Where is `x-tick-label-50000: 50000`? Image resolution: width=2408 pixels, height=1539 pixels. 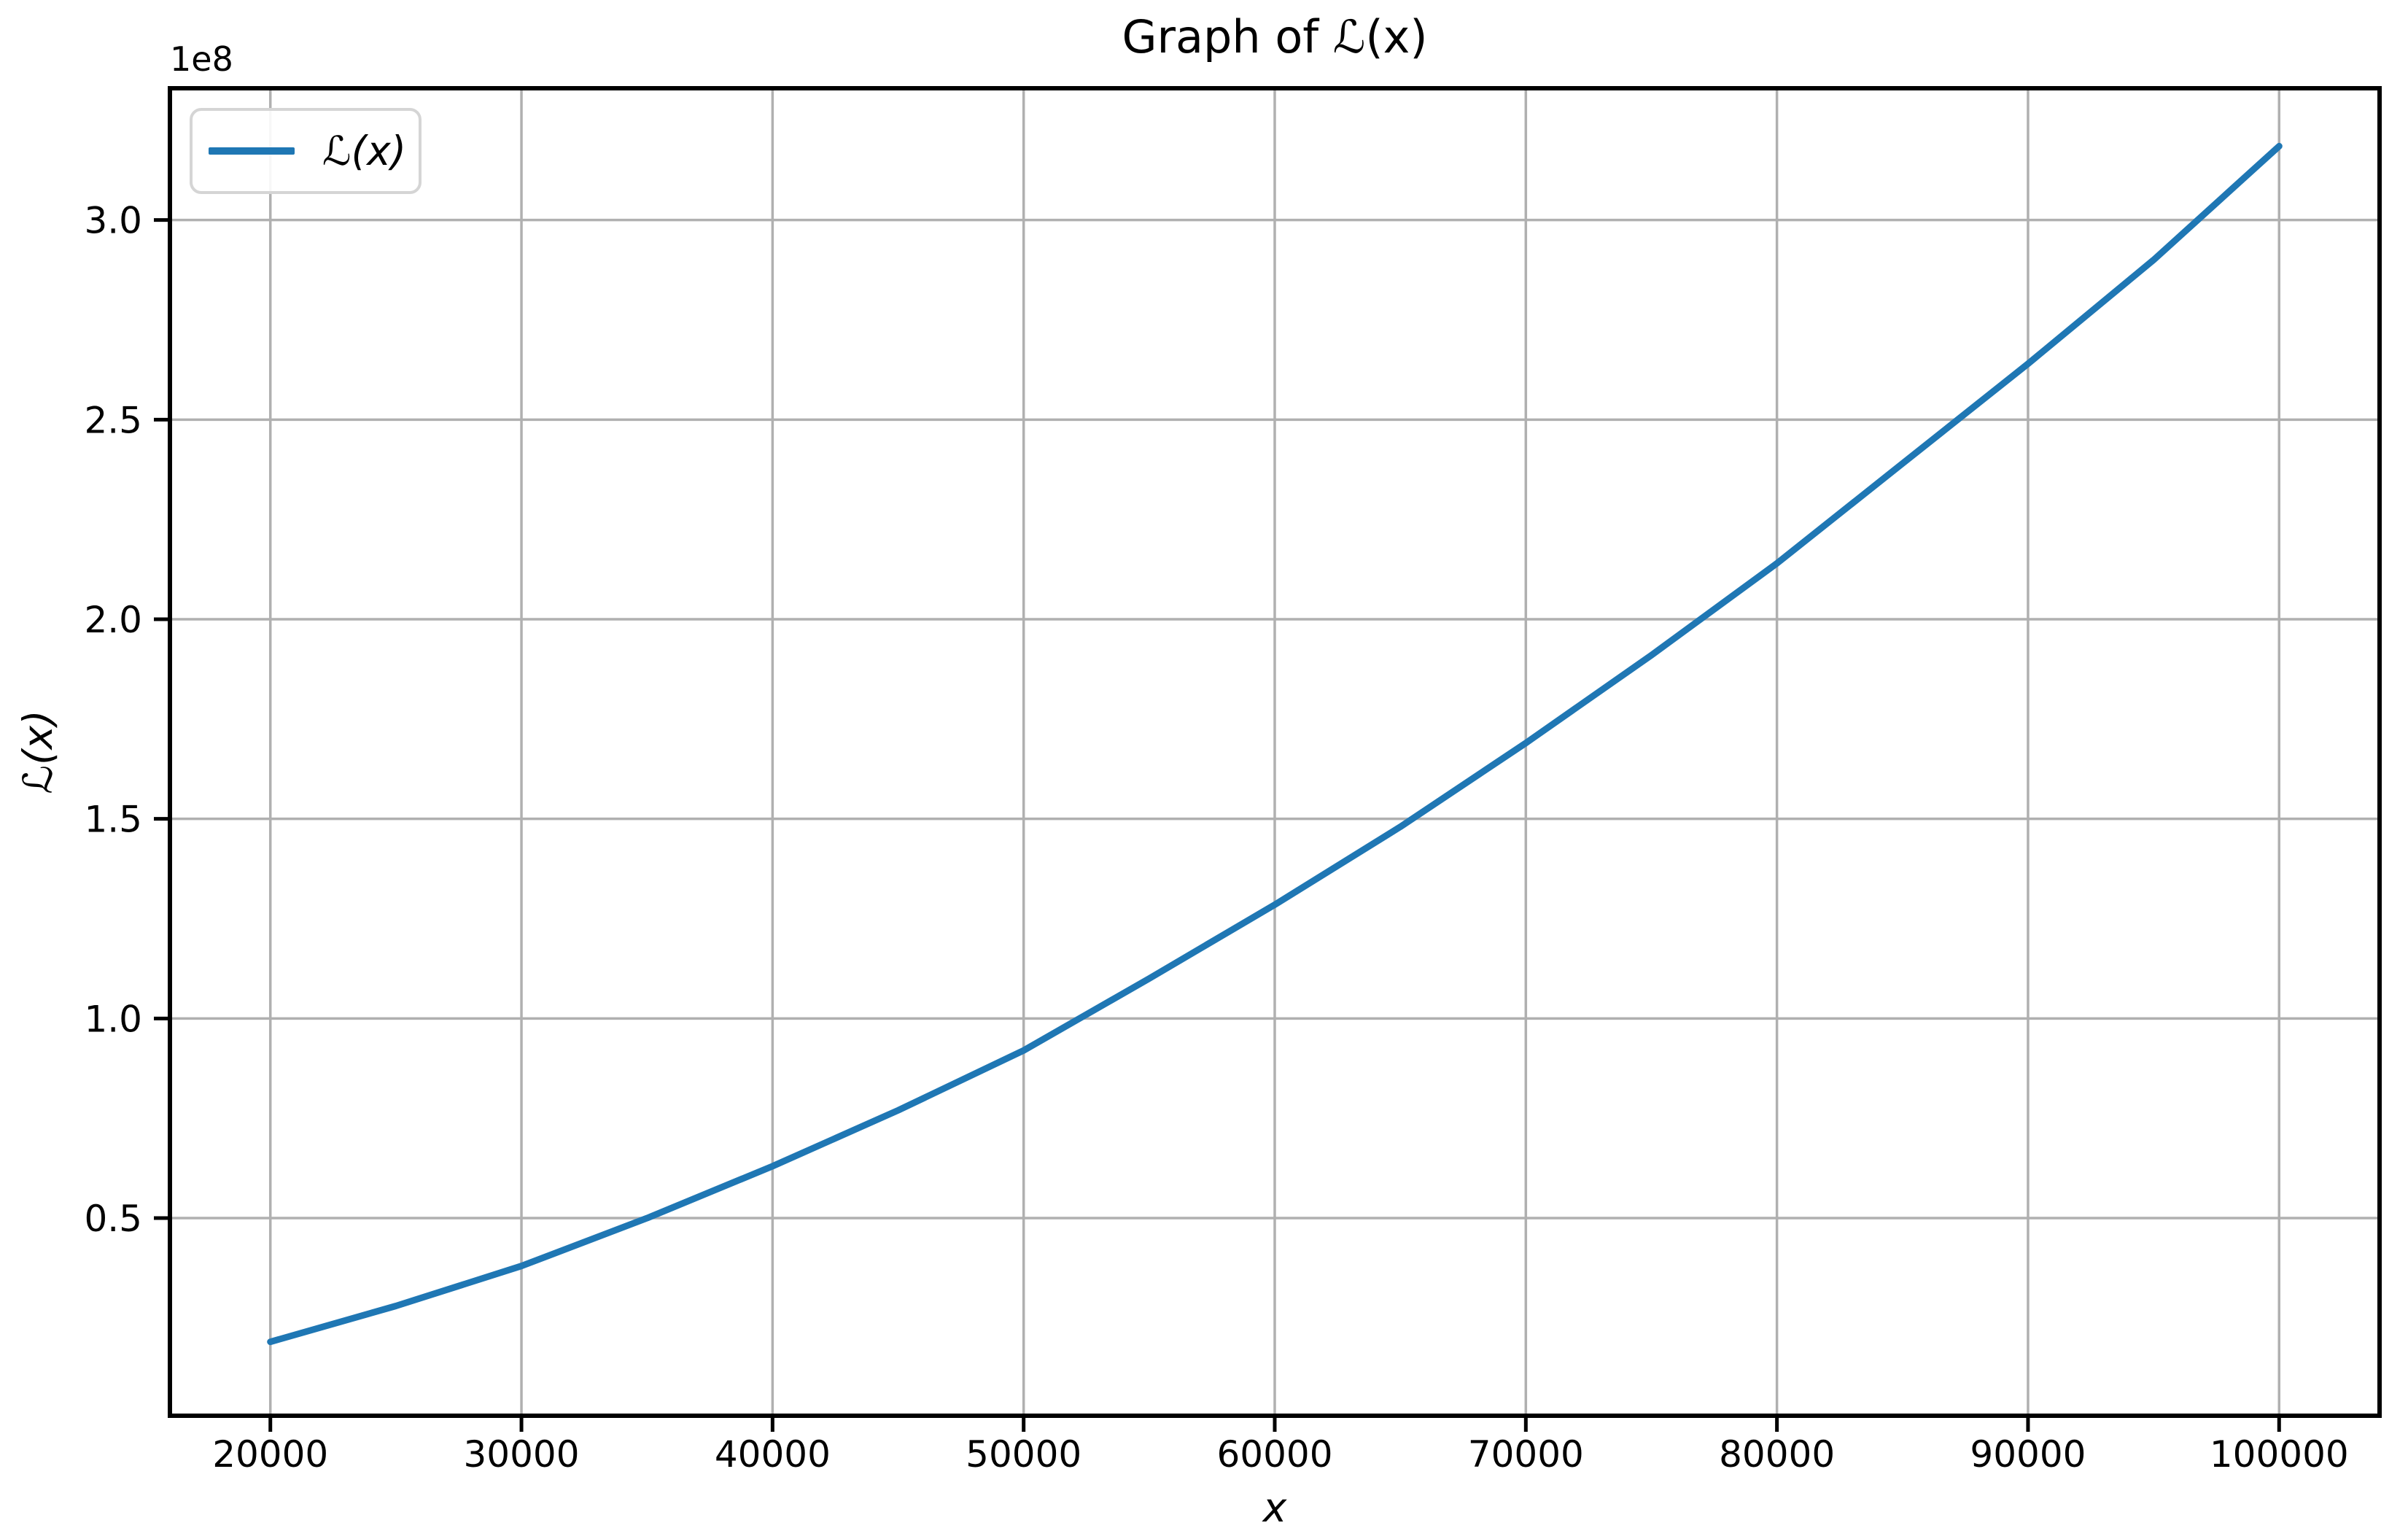 x-tick-label-50000: 50000 is located at coordinates (1023, 1454).